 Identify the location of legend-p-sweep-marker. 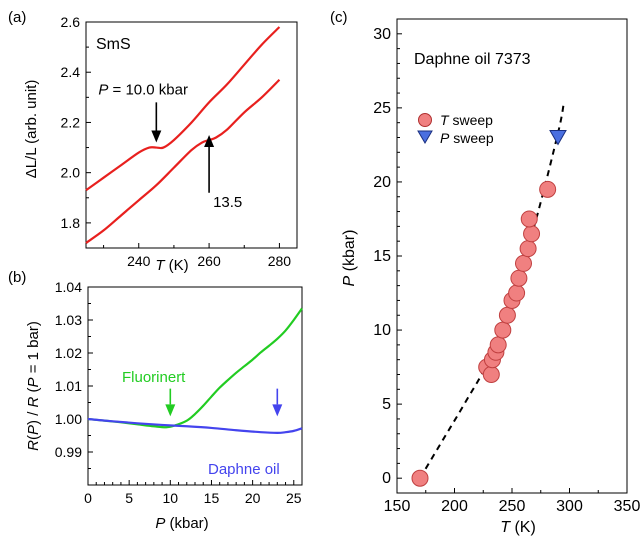
(425, 137).